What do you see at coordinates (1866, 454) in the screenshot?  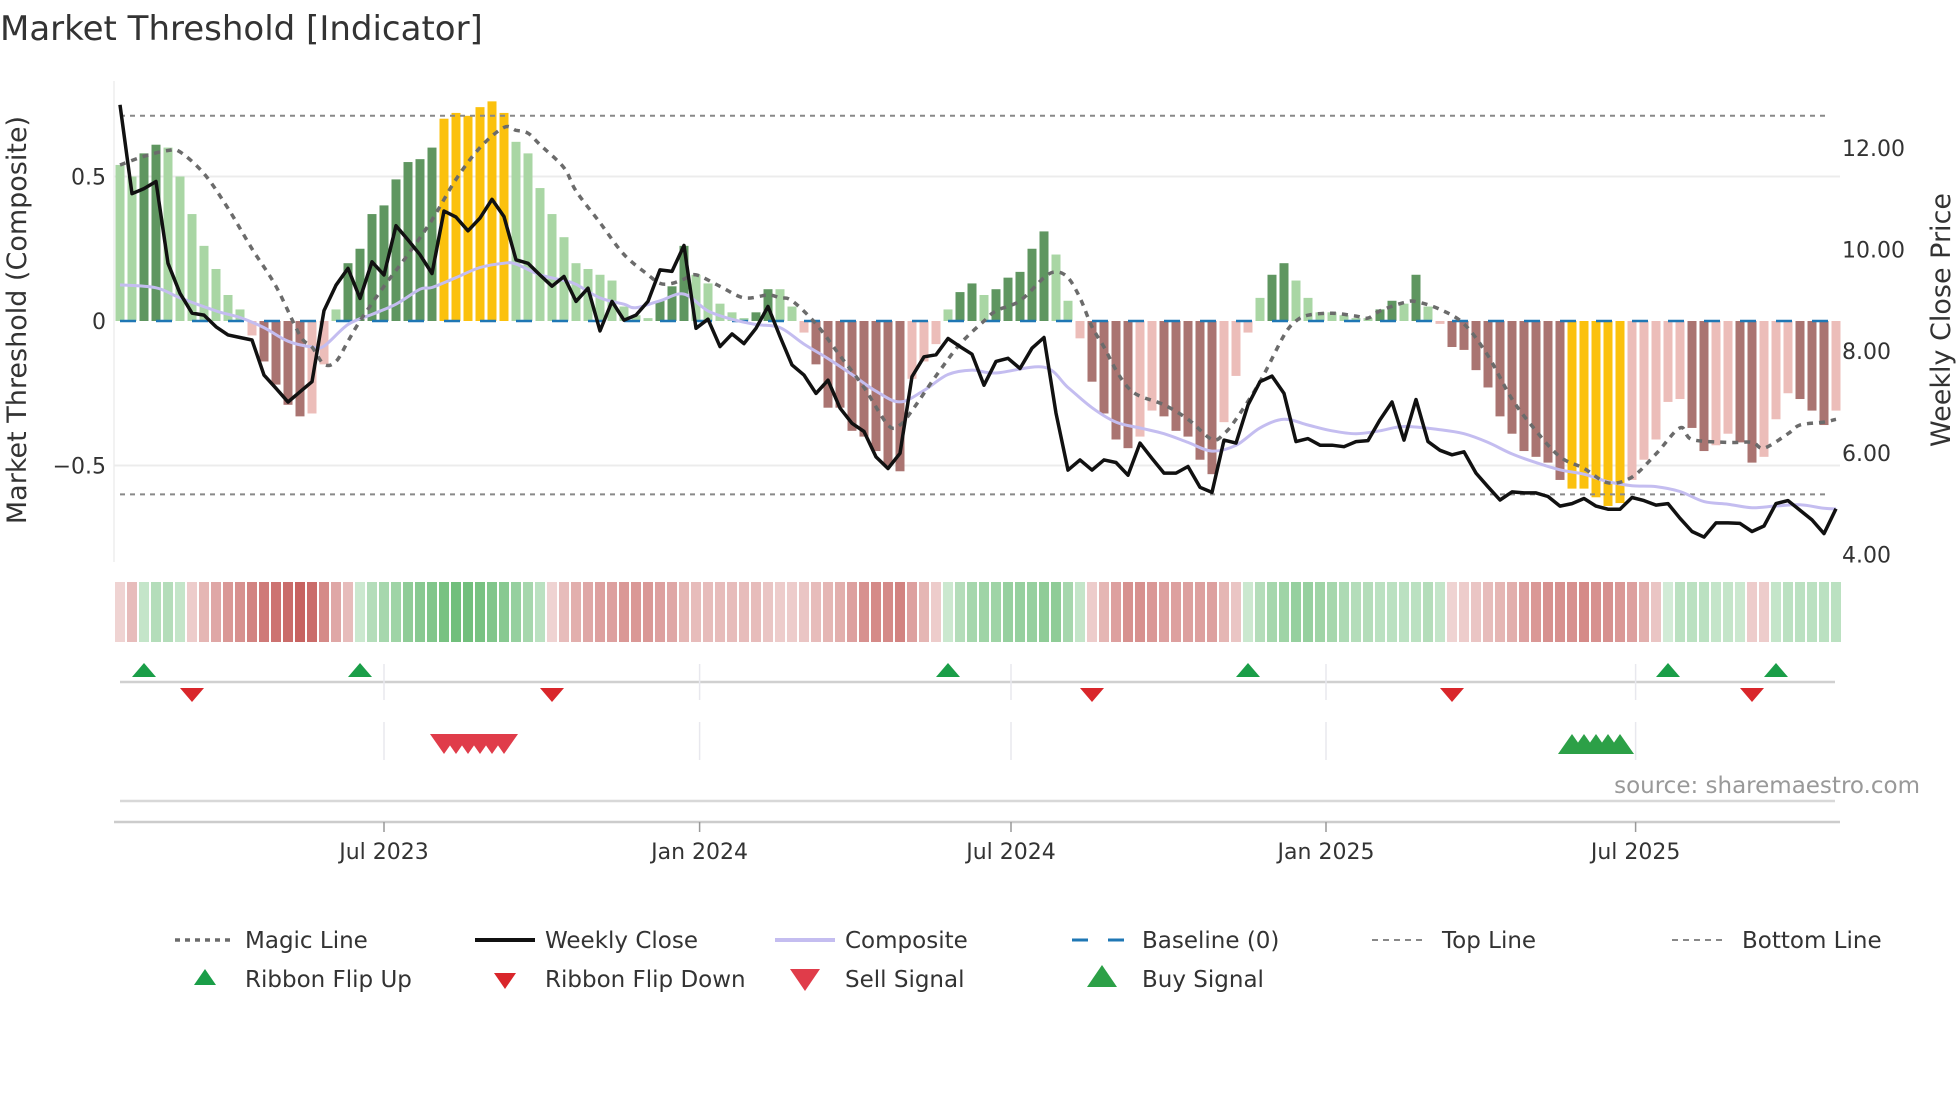 I see `right-tick-label: 6.00` at bounding box center [1866, 454].